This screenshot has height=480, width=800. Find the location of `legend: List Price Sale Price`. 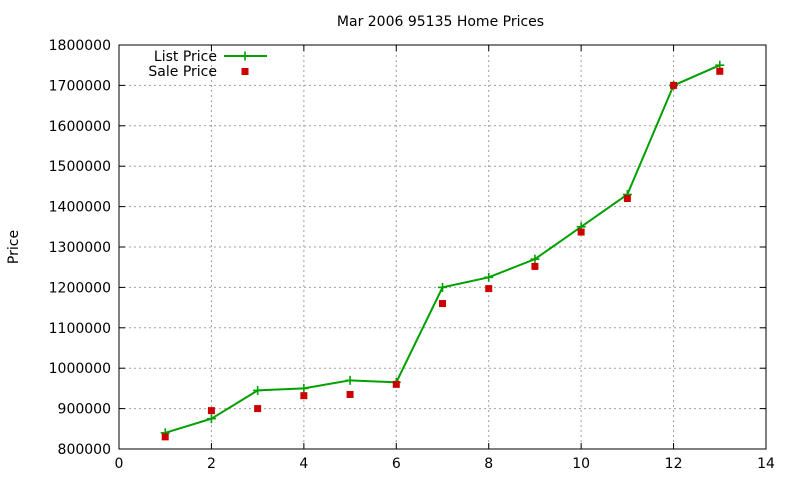

legend: List Price Sale Price is located at coordinates (207, 64).